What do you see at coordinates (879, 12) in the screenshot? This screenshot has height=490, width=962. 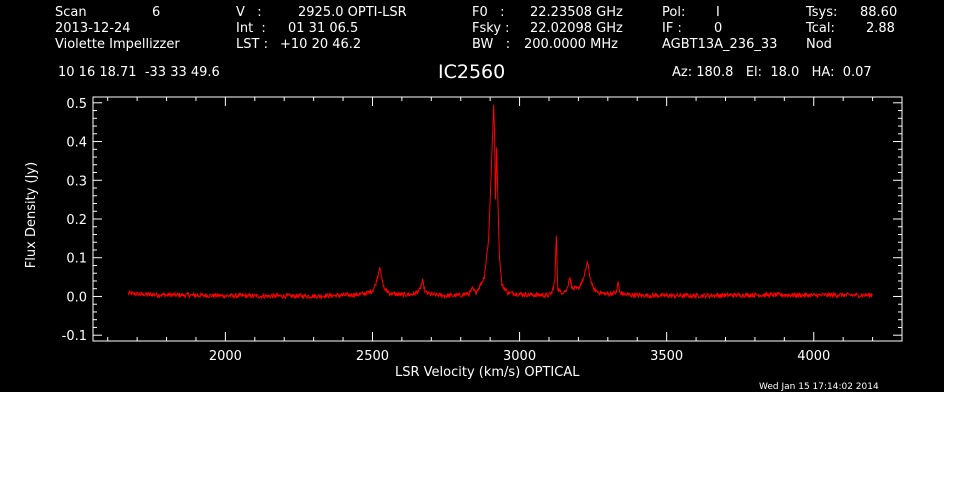 I see `tsys-value: 88.60` at bounding box center [879, 12].